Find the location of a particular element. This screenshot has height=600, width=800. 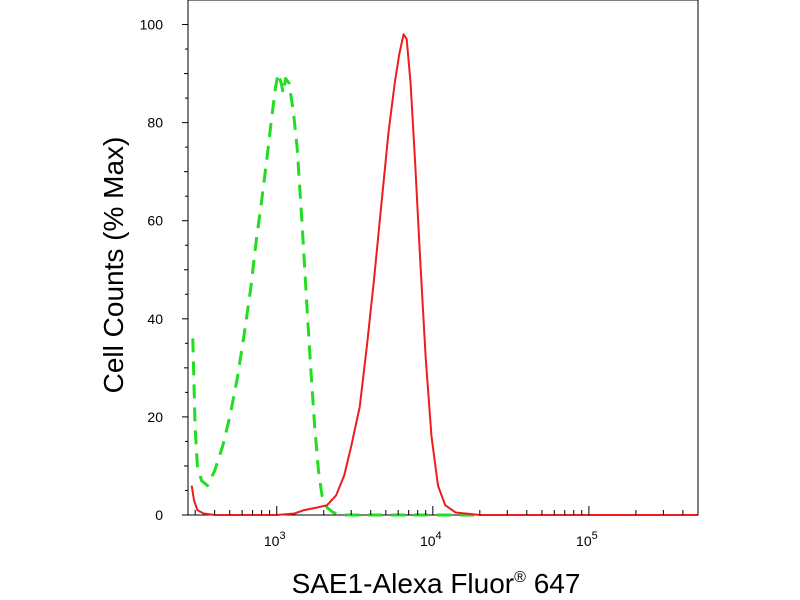

y-axis-title: Cell Counts (% Max) is located at coordinates (113, 265).